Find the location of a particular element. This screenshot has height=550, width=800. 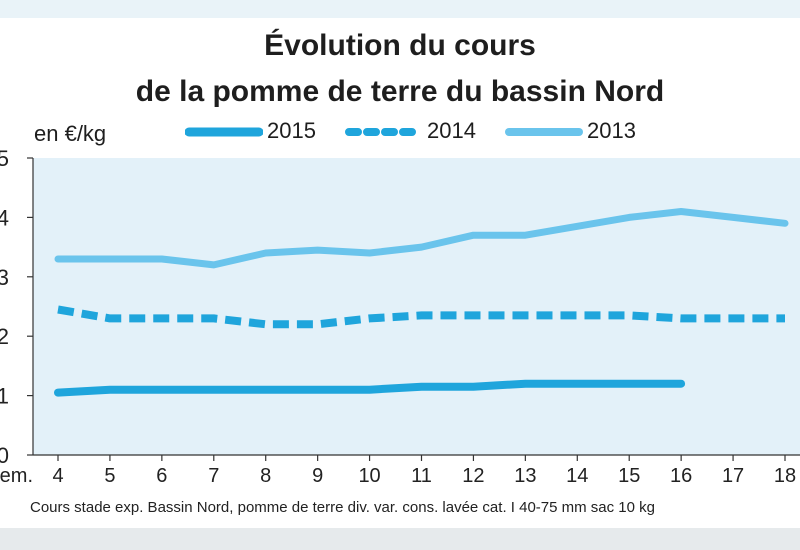

y-tick-label: 2 is located at coordinates (4, 336).